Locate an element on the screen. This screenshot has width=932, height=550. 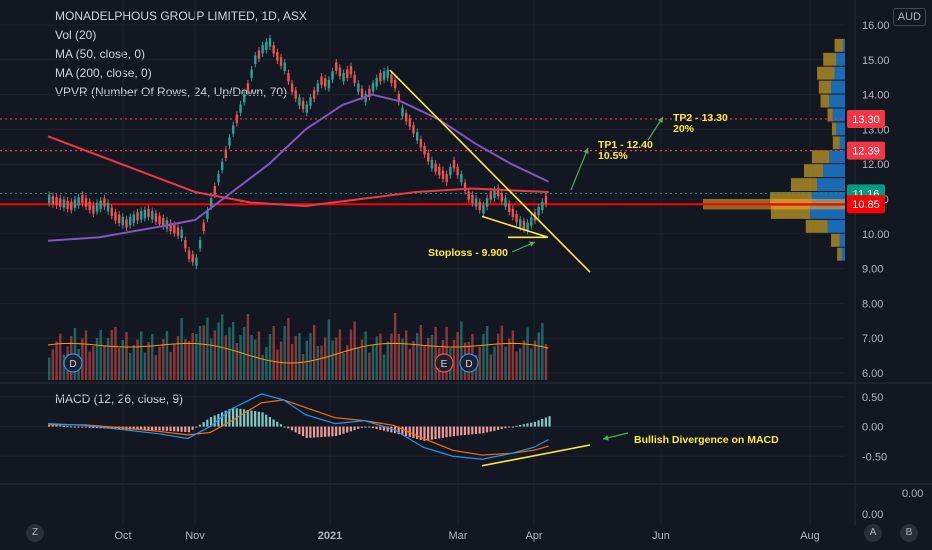
legend-ma200: MA (200, close, 0) is located at coordinates (103, 73).